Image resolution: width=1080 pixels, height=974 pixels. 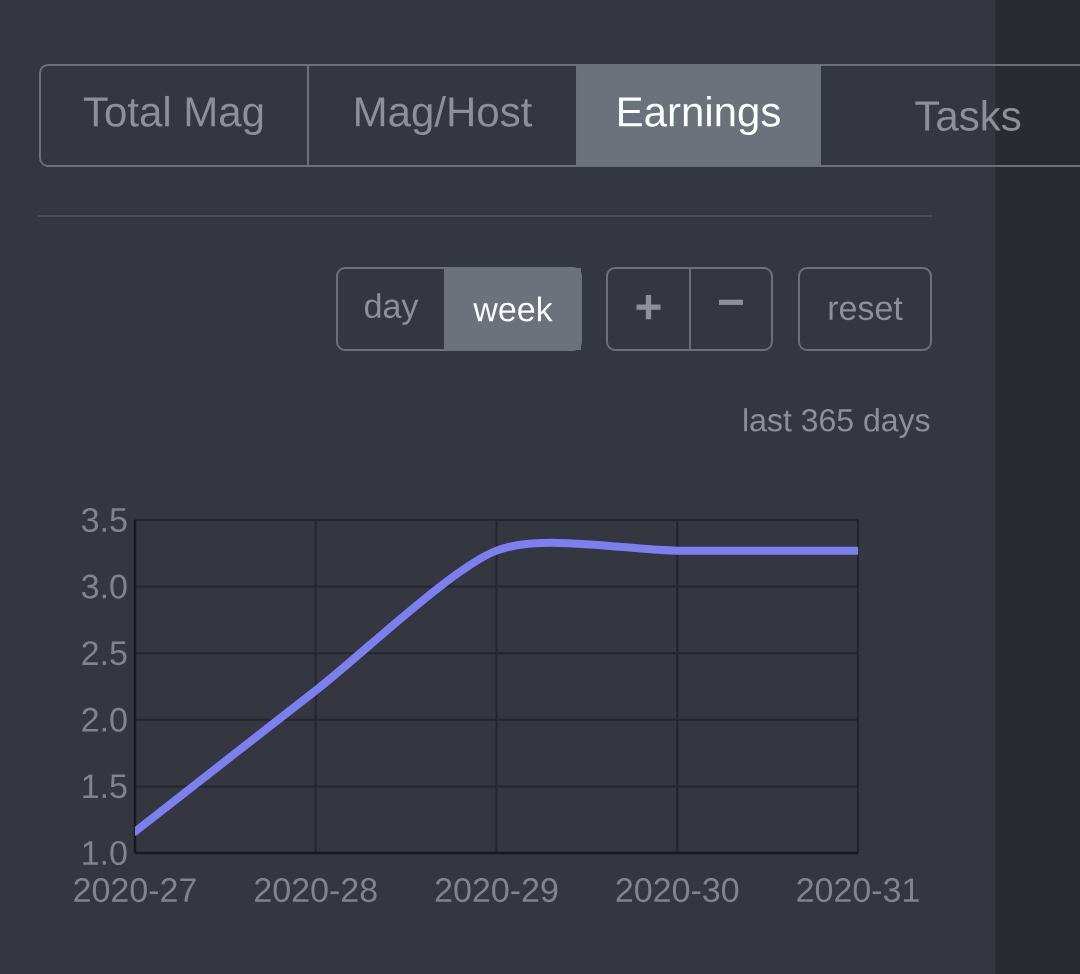 I want to click on x-tick-label: 2020-31, so click(x=858, y=890).